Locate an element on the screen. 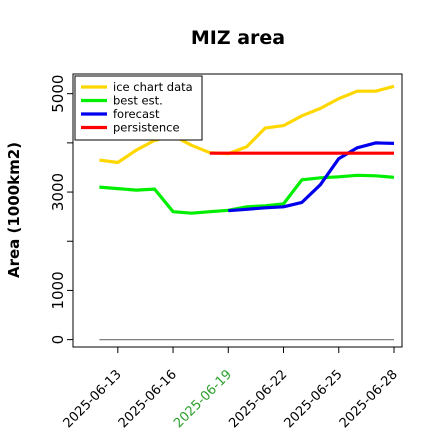 This screenshot has width=440, height=440. y-tick-label: 1000 is located at coordinates (58, 290).